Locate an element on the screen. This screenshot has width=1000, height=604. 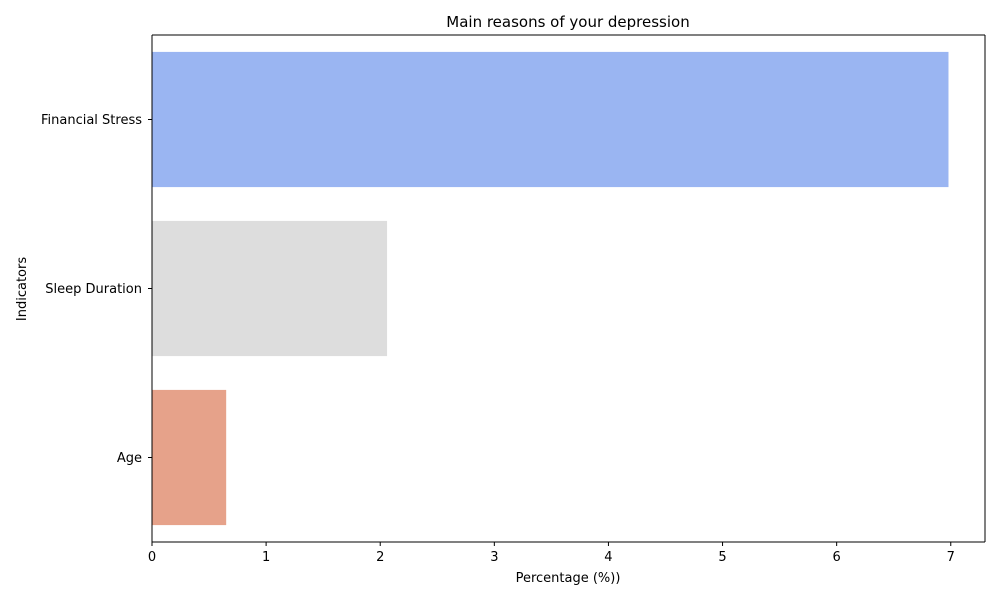
x-tick-label: 5 is located at coordinates (722, 557).